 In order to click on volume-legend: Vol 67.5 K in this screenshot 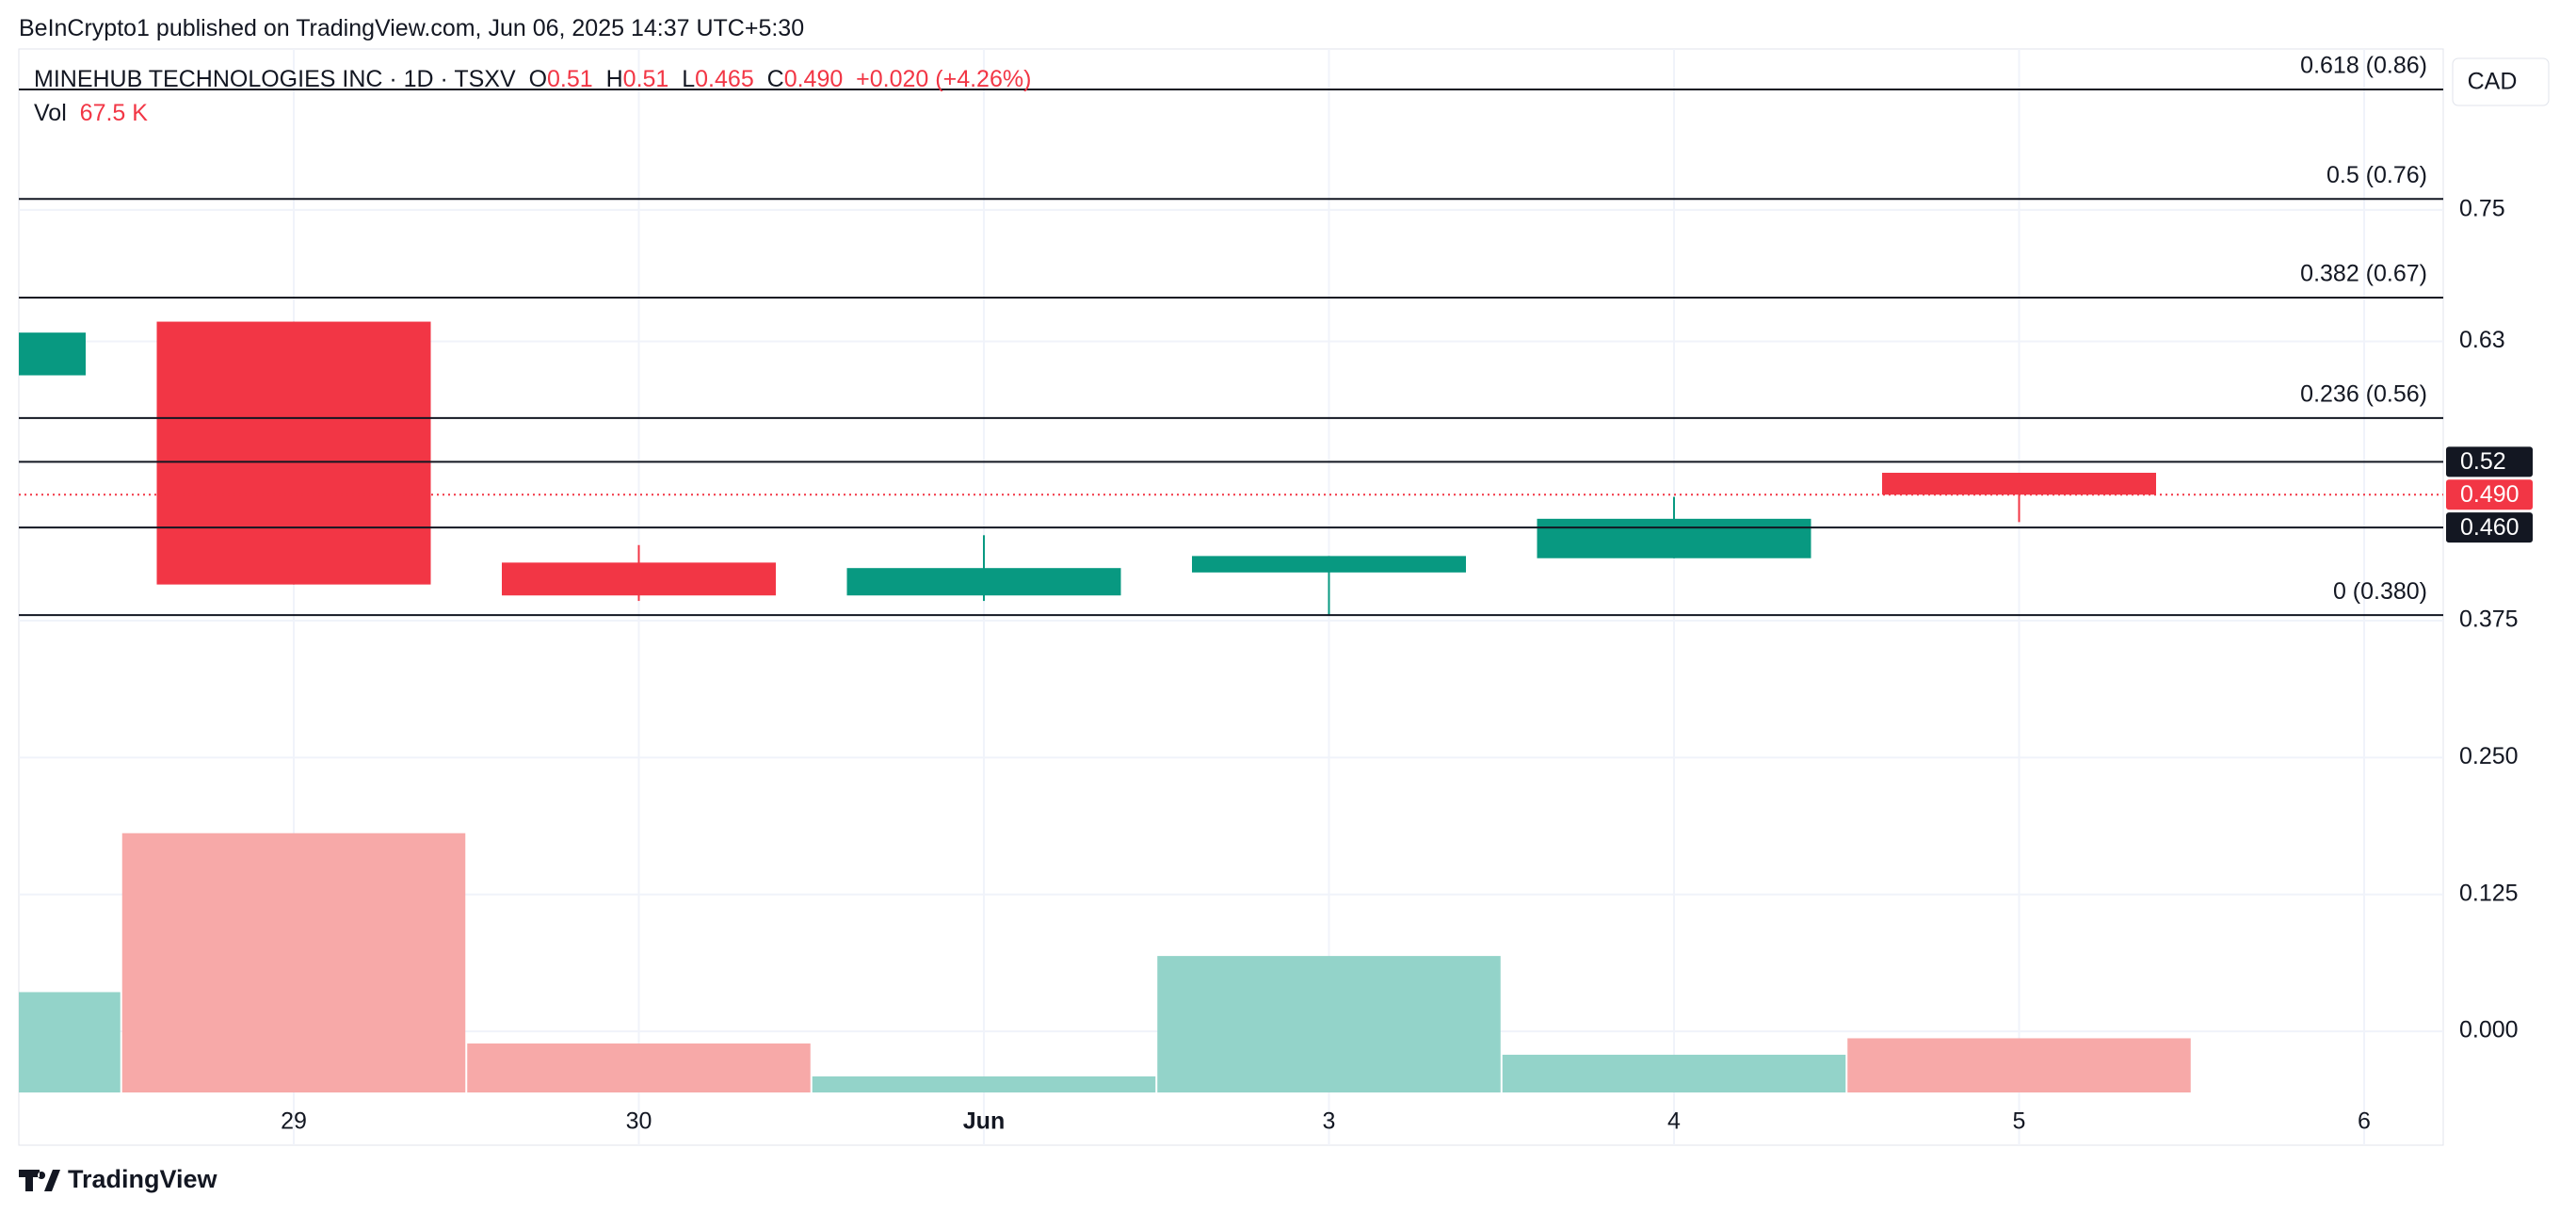, I will do `click(91, 114)`.